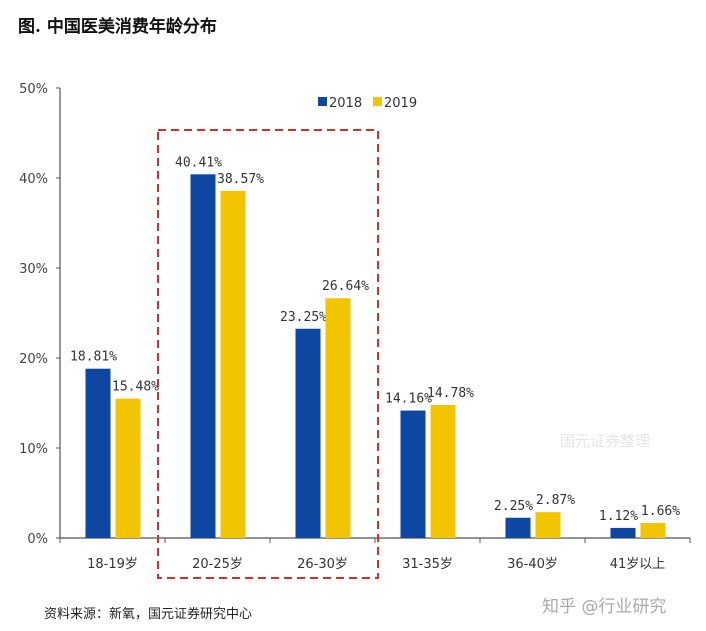 This screenshot has width=706, height=631. Describe the element at coordinates (112, 564) in the screenshot. I see `x-tick-label: 18-19岁` at that location.